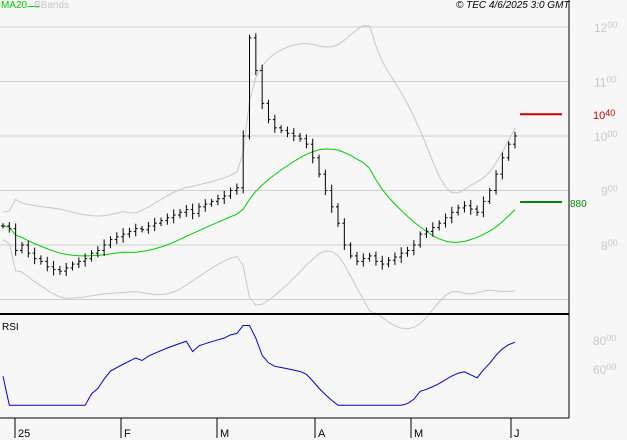  I want to click on x-tick-label: F, so click(127, 434).